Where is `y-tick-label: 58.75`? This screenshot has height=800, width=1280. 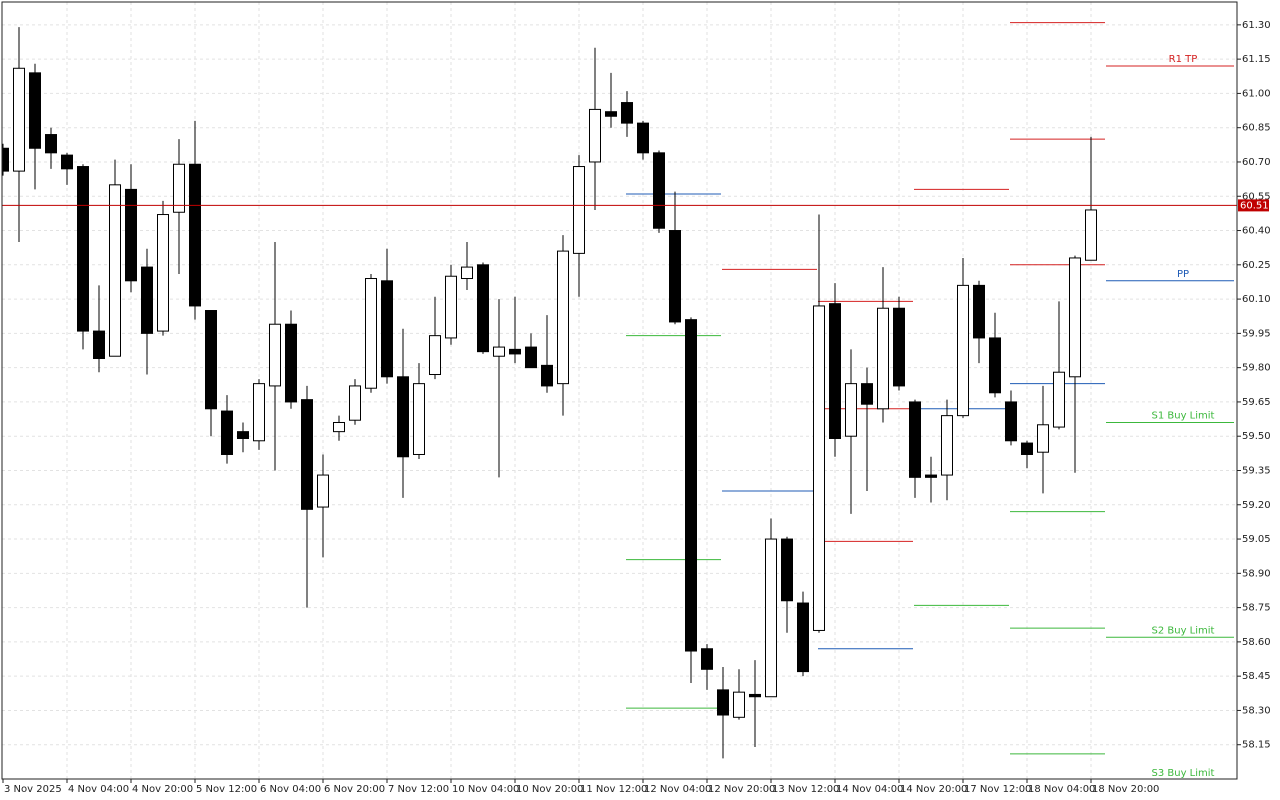 y-tick-label: 58.75 is located at coordinates (1256, 608).